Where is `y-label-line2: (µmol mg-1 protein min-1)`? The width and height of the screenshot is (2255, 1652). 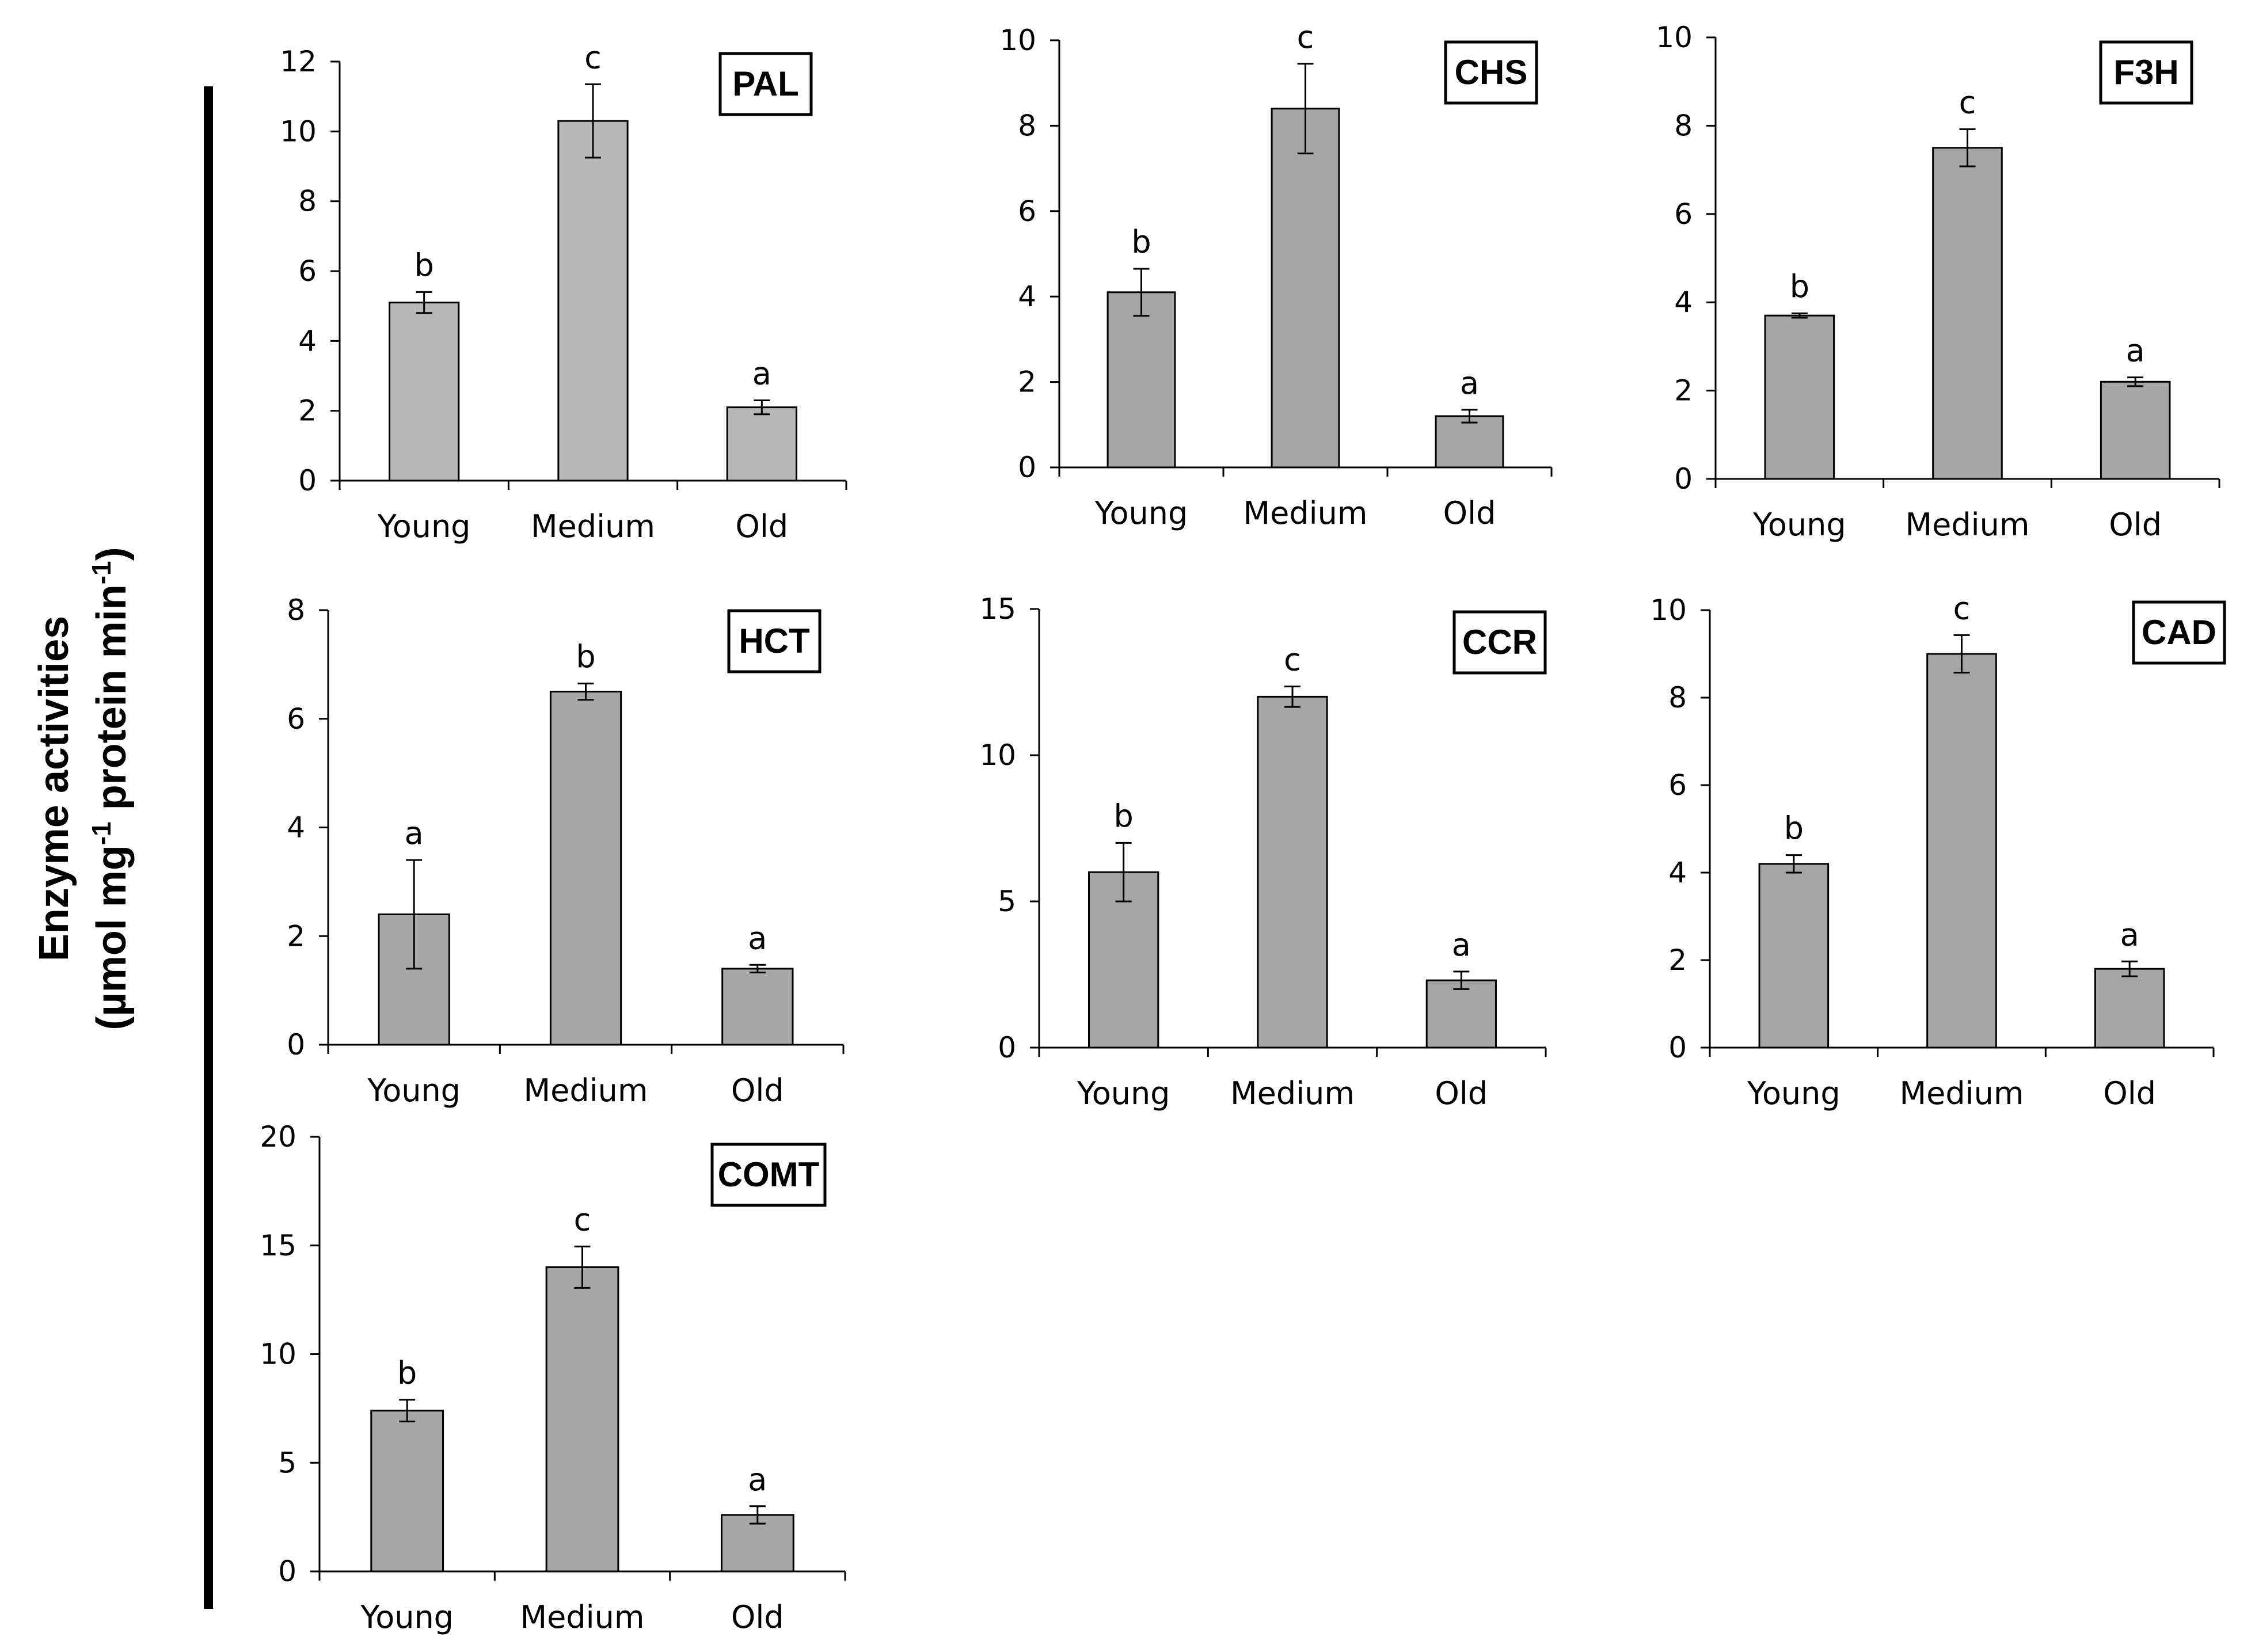 y-label-line2: (µmol mg-1 protein min-1) is located at coordinates (110, 788).